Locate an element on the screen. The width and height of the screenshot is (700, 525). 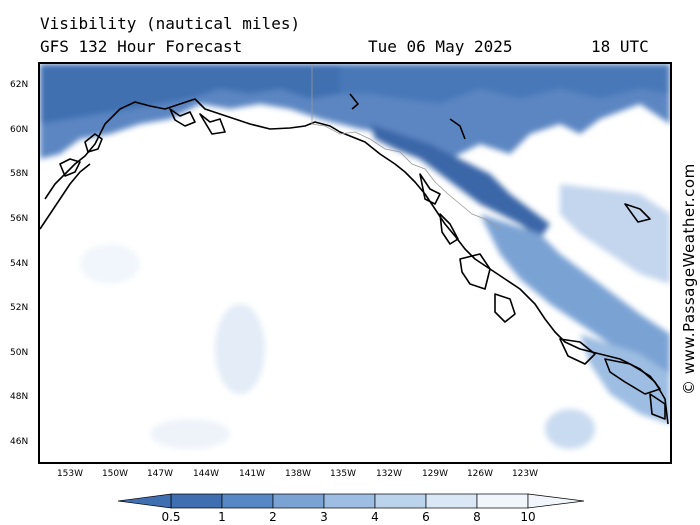
map-title: Visibility (nautical miles) is located at coordinates (170, 23).